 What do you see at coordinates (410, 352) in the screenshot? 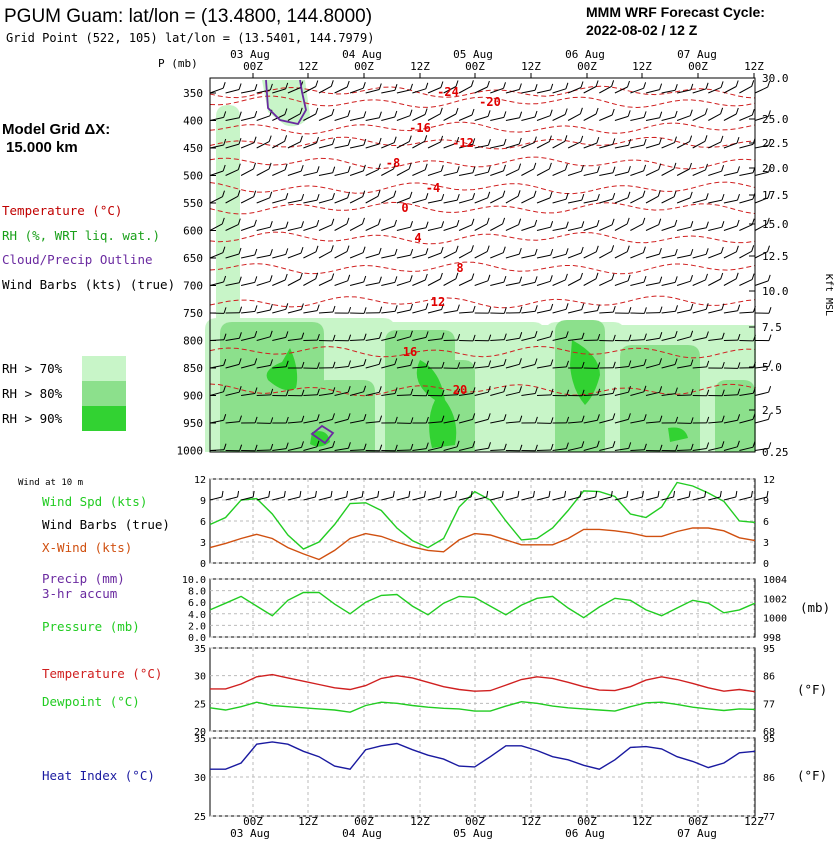
I see `temperature-contour-label: 16` at bounding box center [410, 352].